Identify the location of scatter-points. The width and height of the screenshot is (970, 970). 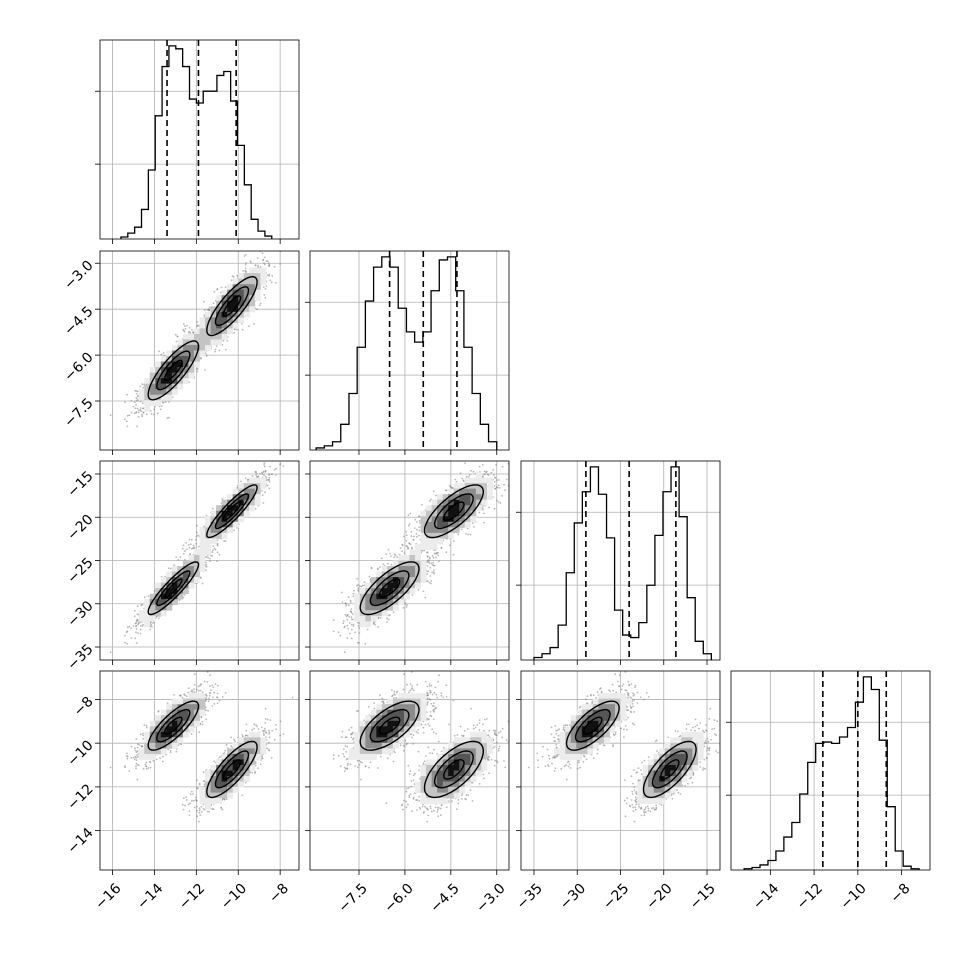
(195, 339).